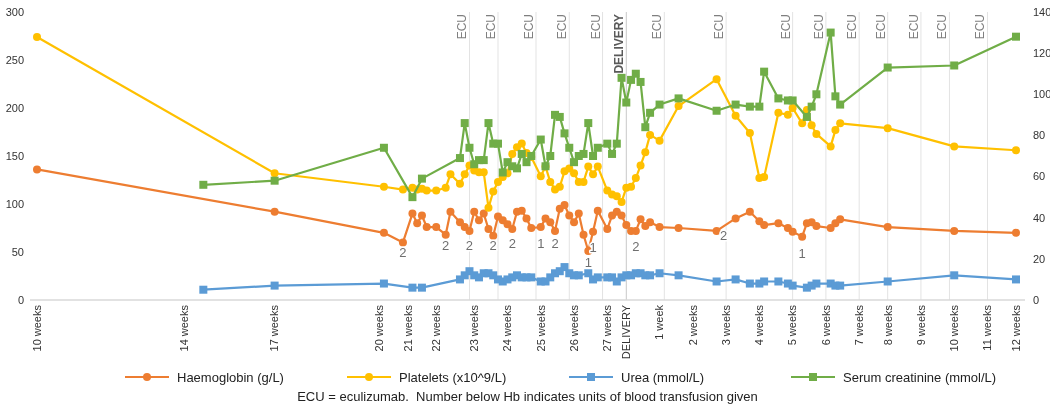 The image size is (1050, 406). What do you see at coordinates (1041, 11) in the screenshot?
I see `y2-tick-label: 140` at bounding box center [1041, 11].